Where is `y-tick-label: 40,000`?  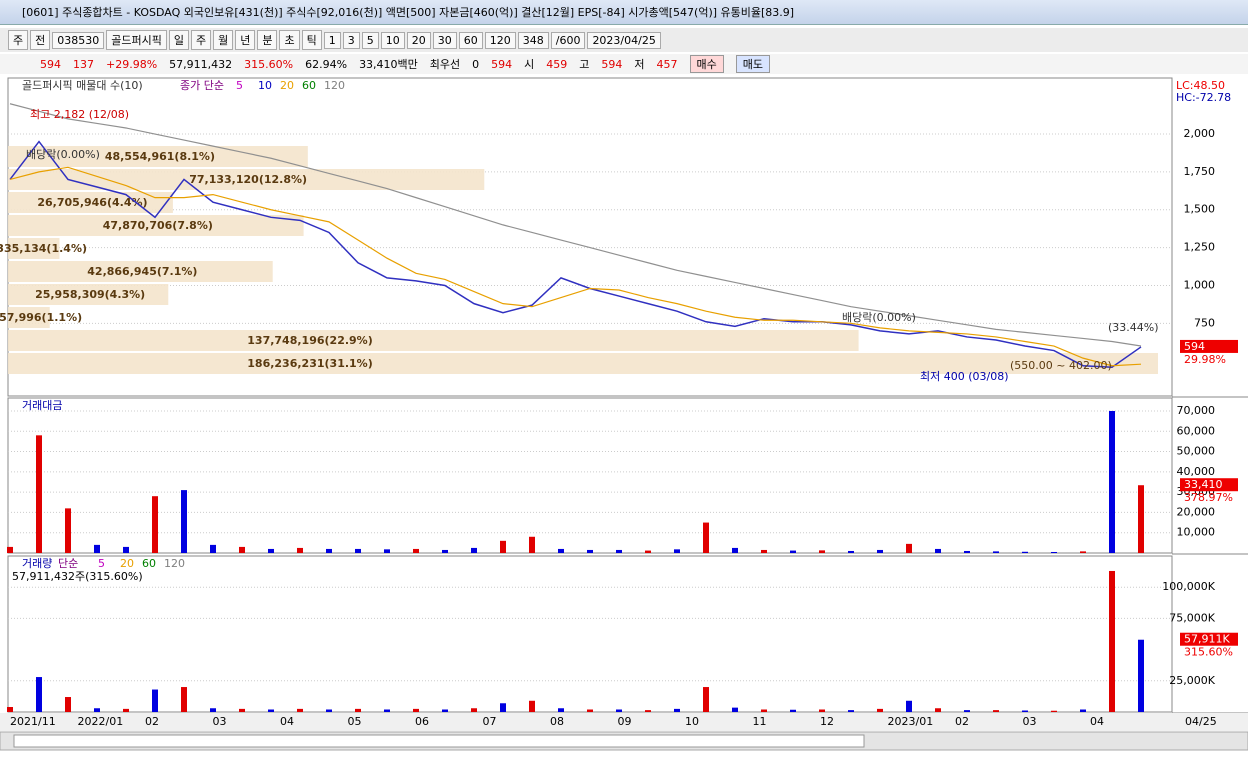
y-tick-label: 40,000 is located at coordinates (1196, 471).